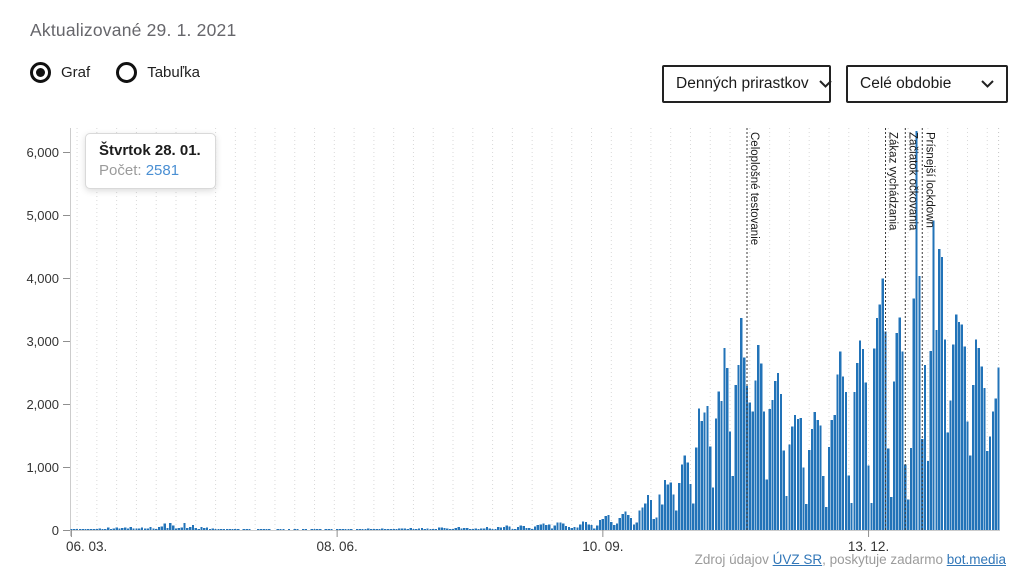 The image size is (1024, 587). I want to click on metric-select: Denných prirastkov, so click(747, 84).